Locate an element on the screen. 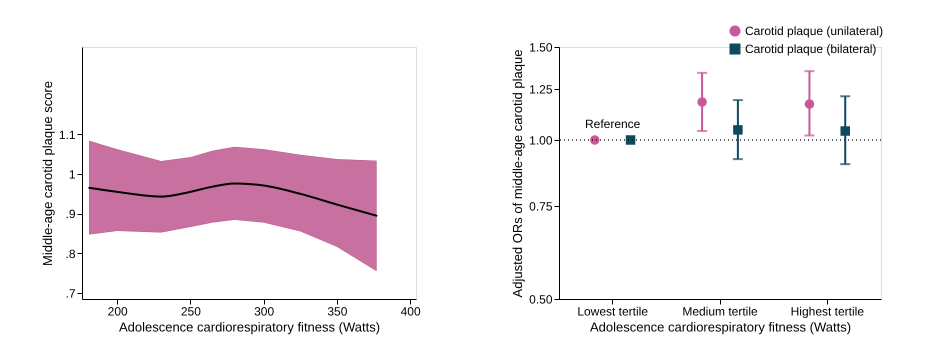 The width and height of the screenshot is (936, 340). y-tick-label: .9 is located at coordinates (70, 214).